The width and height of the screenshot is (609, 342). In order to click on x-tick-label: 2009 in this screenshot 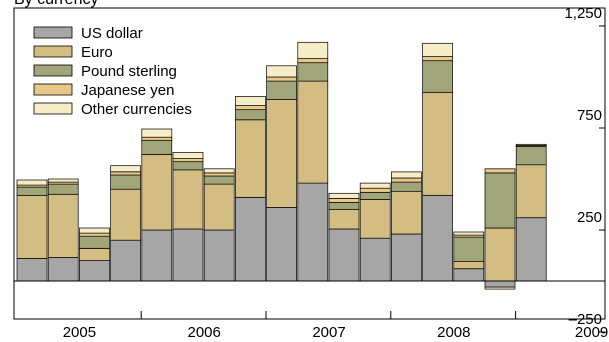, I will do `click(591, 332)`.